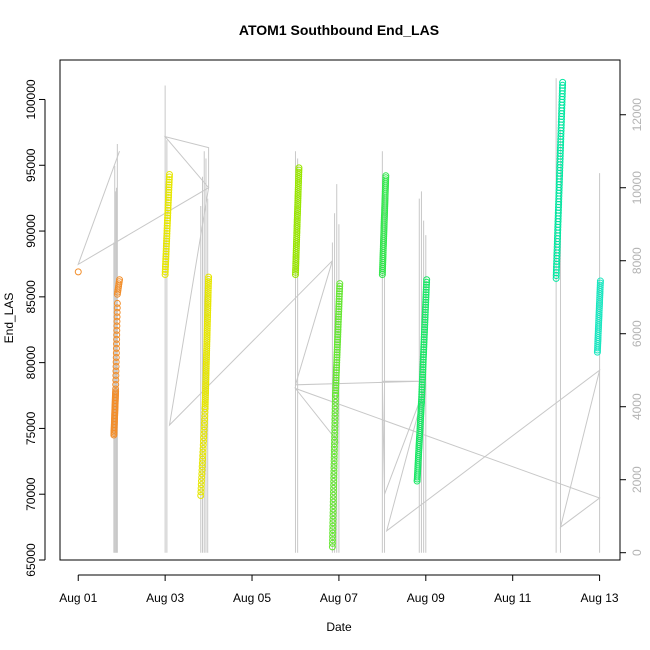 Image resolution: width=650 pixels, height=650 pixels. I want to click on x-tick-label: Aug 05, so click(252, 598).